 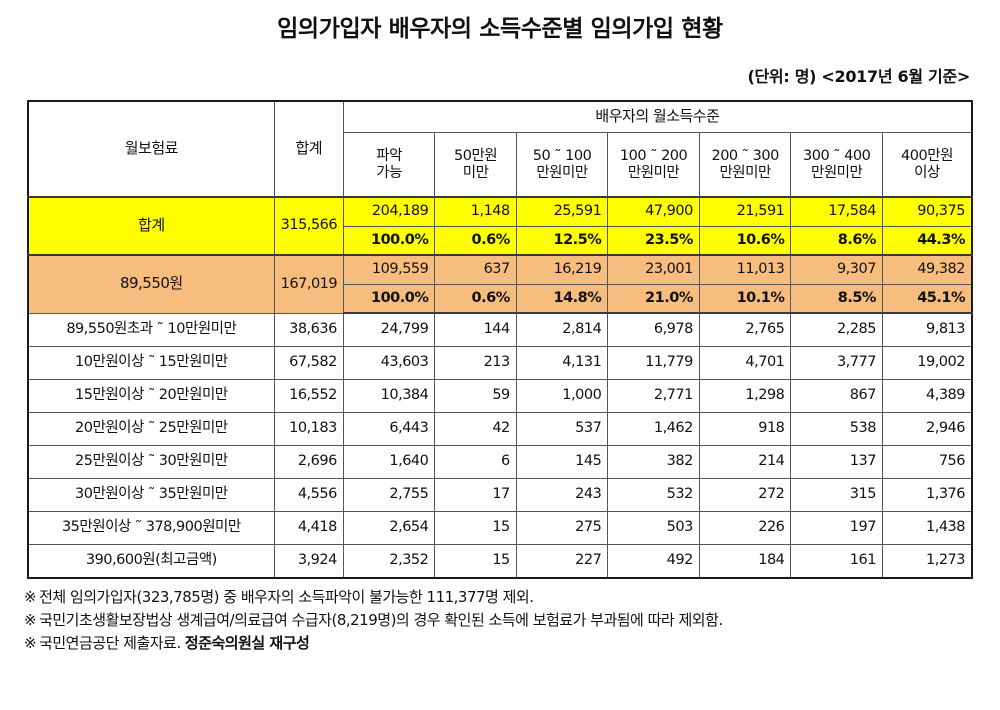 What do you see at coordinates (151, 329) in the screenshot?
I see `row-label: 89,550원초과 ˜ 10만원미만` at bounding box center [151, 329].